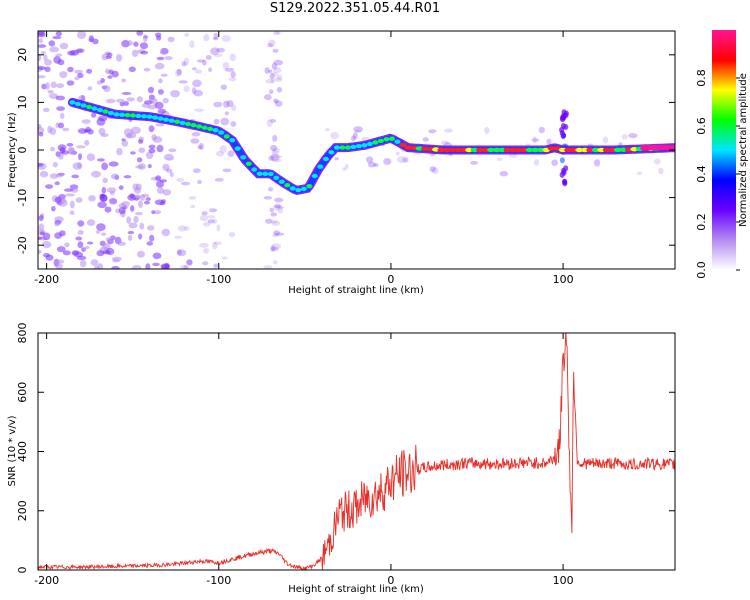  I want to click on x-tick-label: -200, so click(46, 279).